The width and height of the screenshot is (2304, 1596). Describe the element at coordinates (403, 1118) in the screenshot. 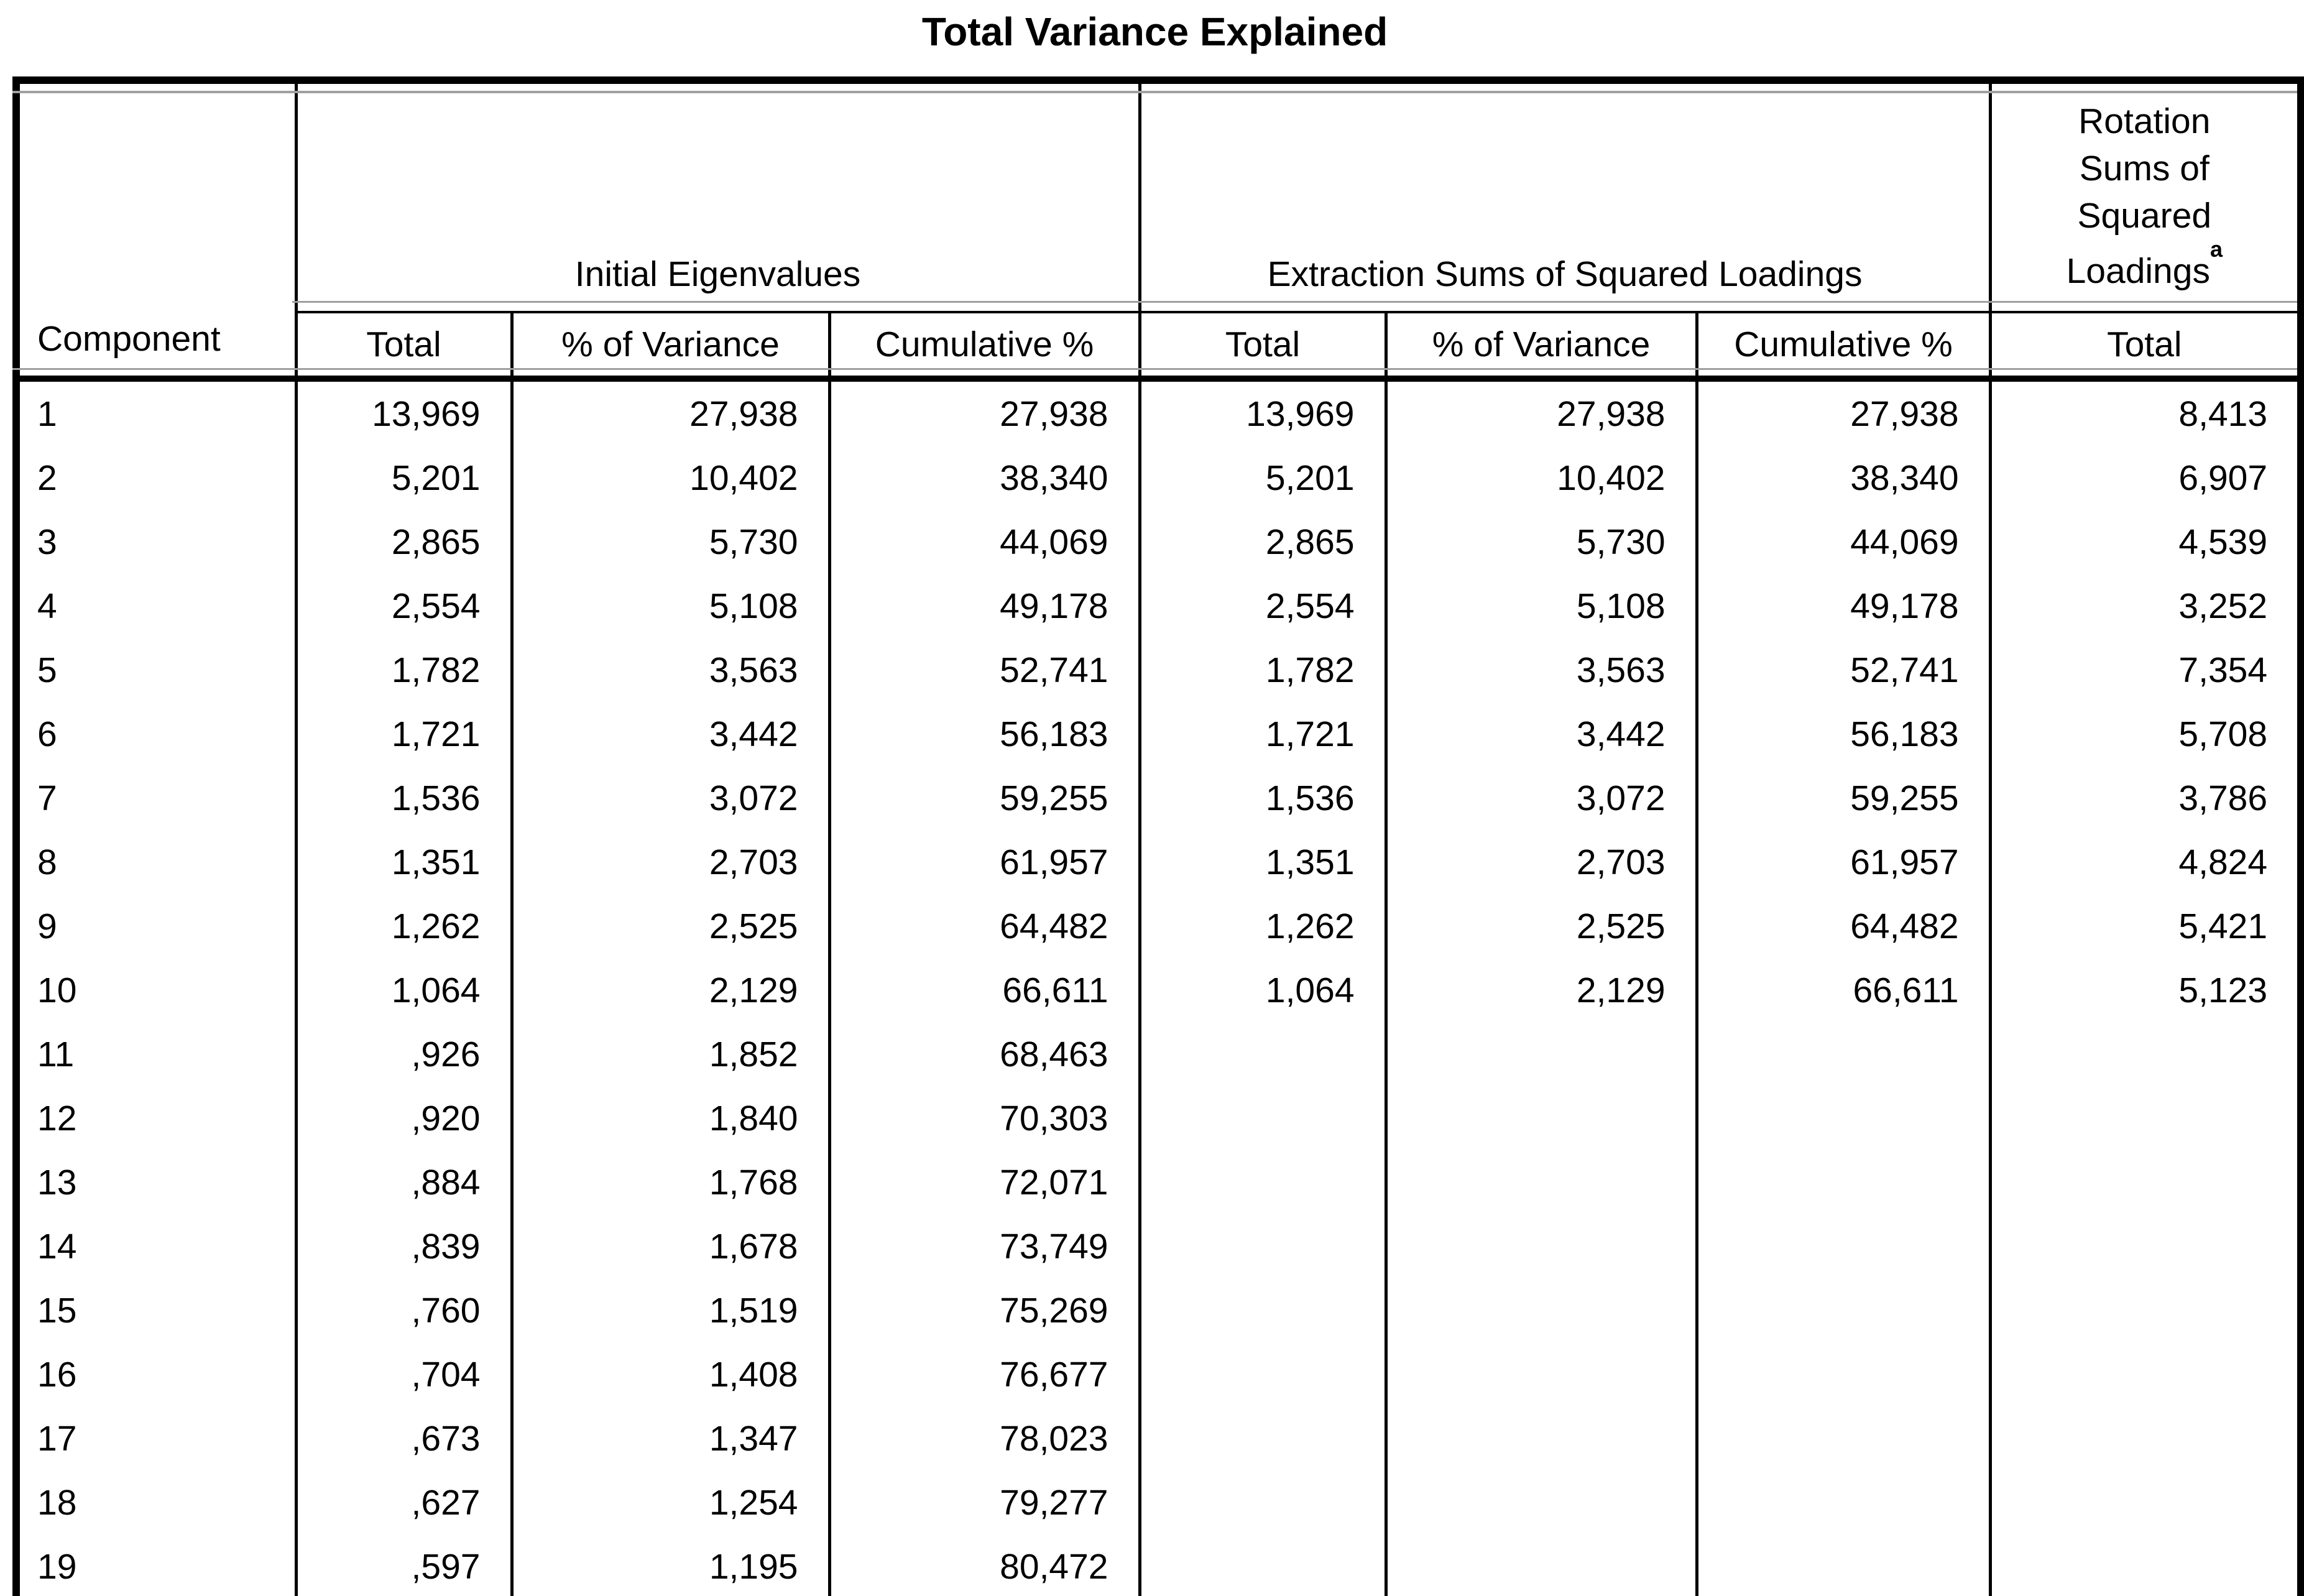

I see `value-cell: ,920` at that location.